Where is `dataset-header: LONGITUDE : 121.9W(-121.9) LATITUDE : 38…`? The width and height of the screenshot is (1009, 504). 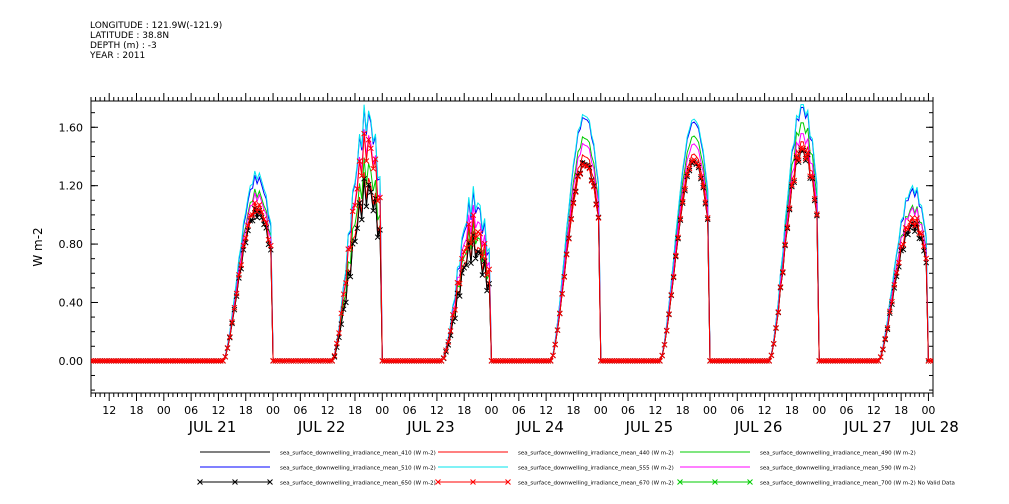
dataset-header: LONGITUDE : 121.9W(-121.9) LATITUDE : 38… is located at coordinates (156, 41).